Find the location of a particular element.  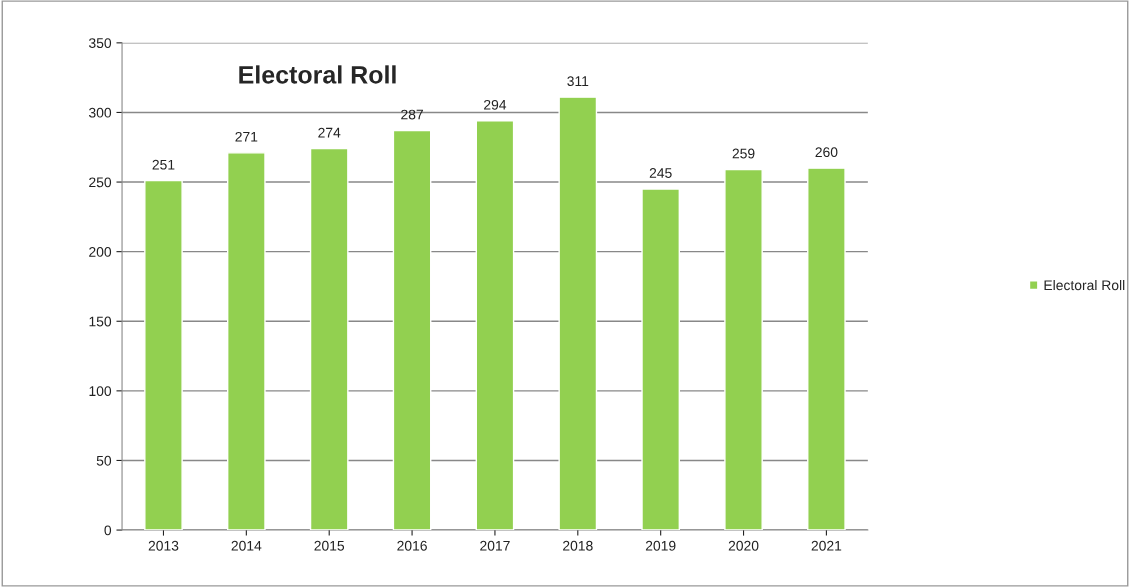

data-label: 251 is located at coordinates (163, 164).